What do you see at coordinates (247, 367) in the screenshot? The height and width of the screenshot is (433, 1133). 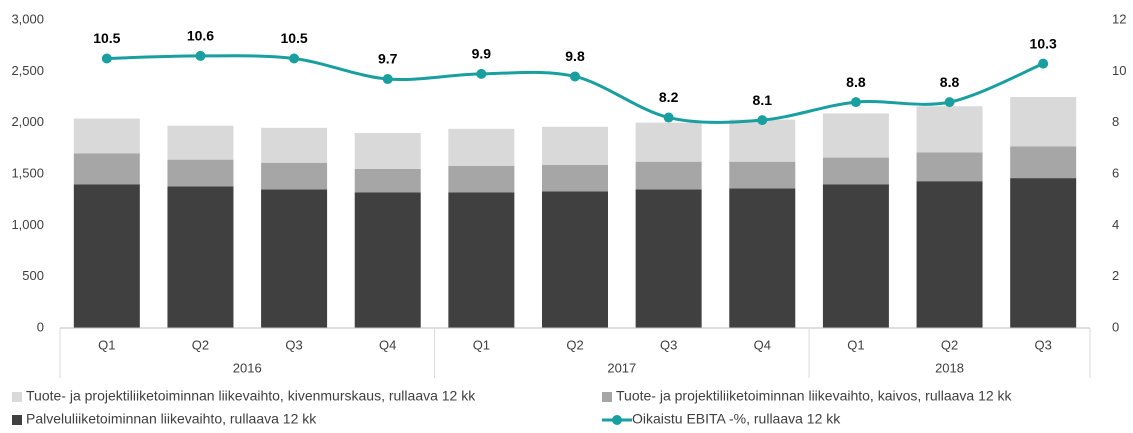 I see `year-label: 2016` at bounding box center [247, 367].